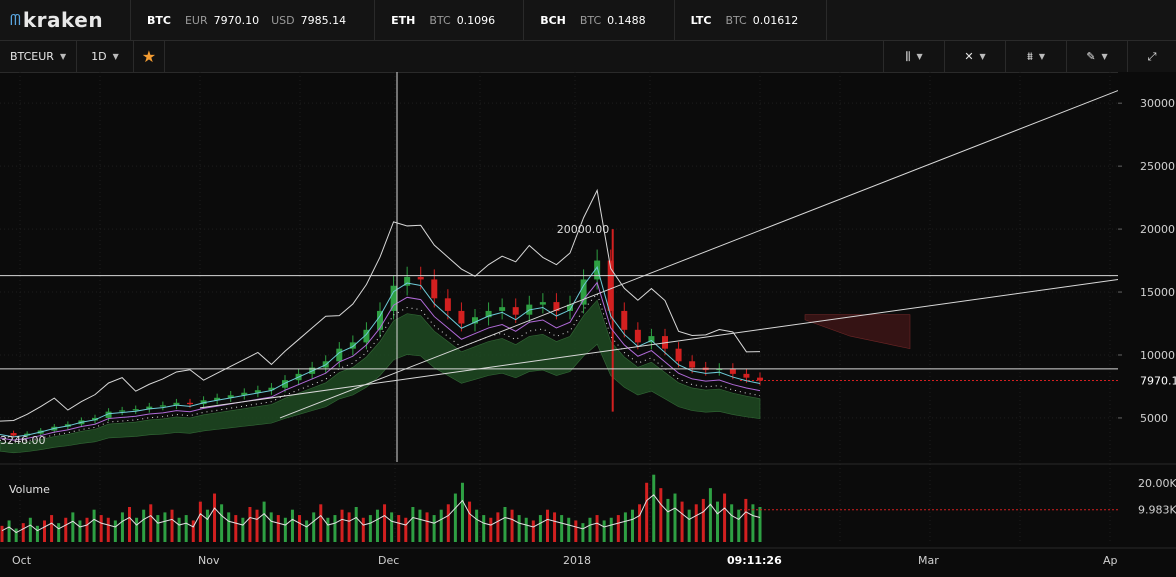 The width and height of the screenshot is (1176, 577). What do you see at coordinates (588, 502) in the screenshot?
I see `volume-pane: Volume 20.00K 9.983K` at bounding box center [588, 502].